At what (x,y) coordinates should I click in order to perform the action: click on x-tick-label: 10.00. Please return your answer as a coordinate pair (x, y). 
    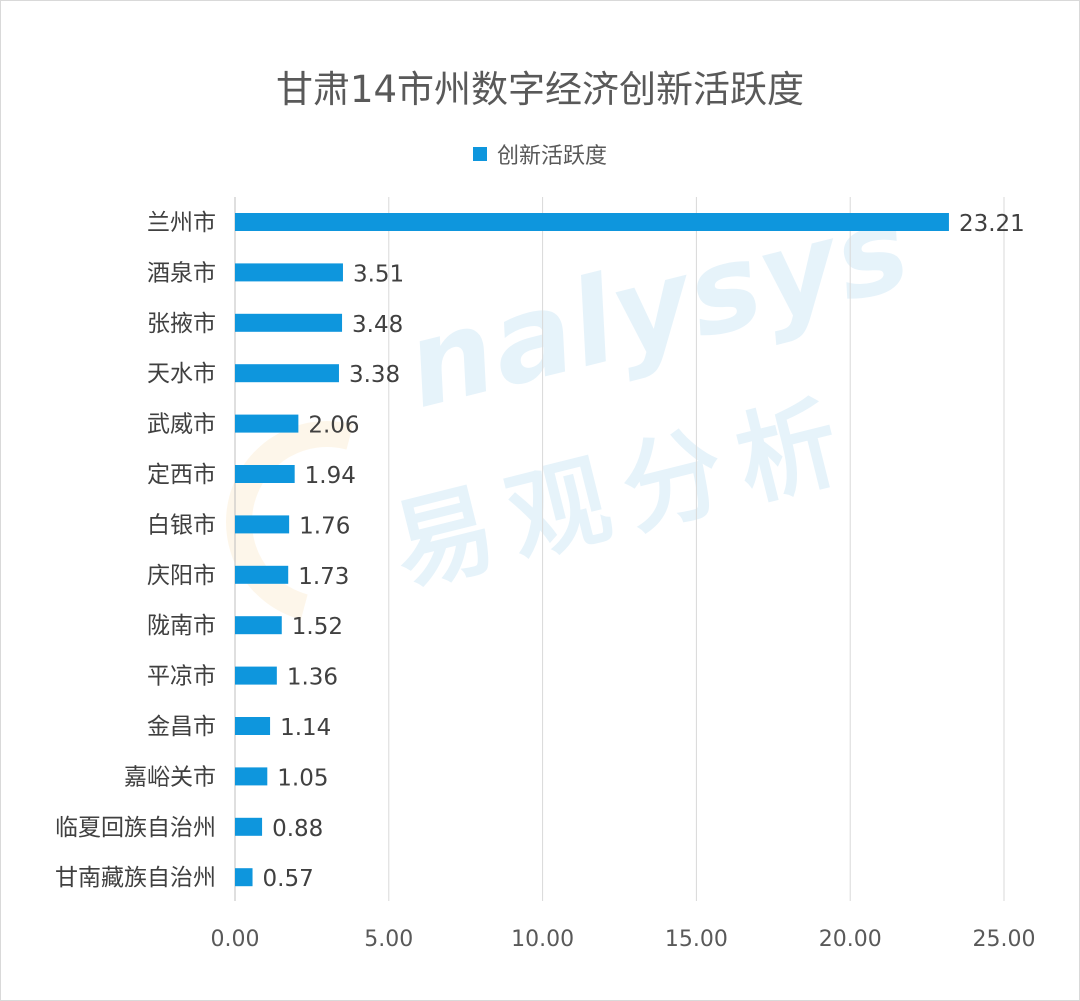
    Looking at the image, I should click on (542, 939).